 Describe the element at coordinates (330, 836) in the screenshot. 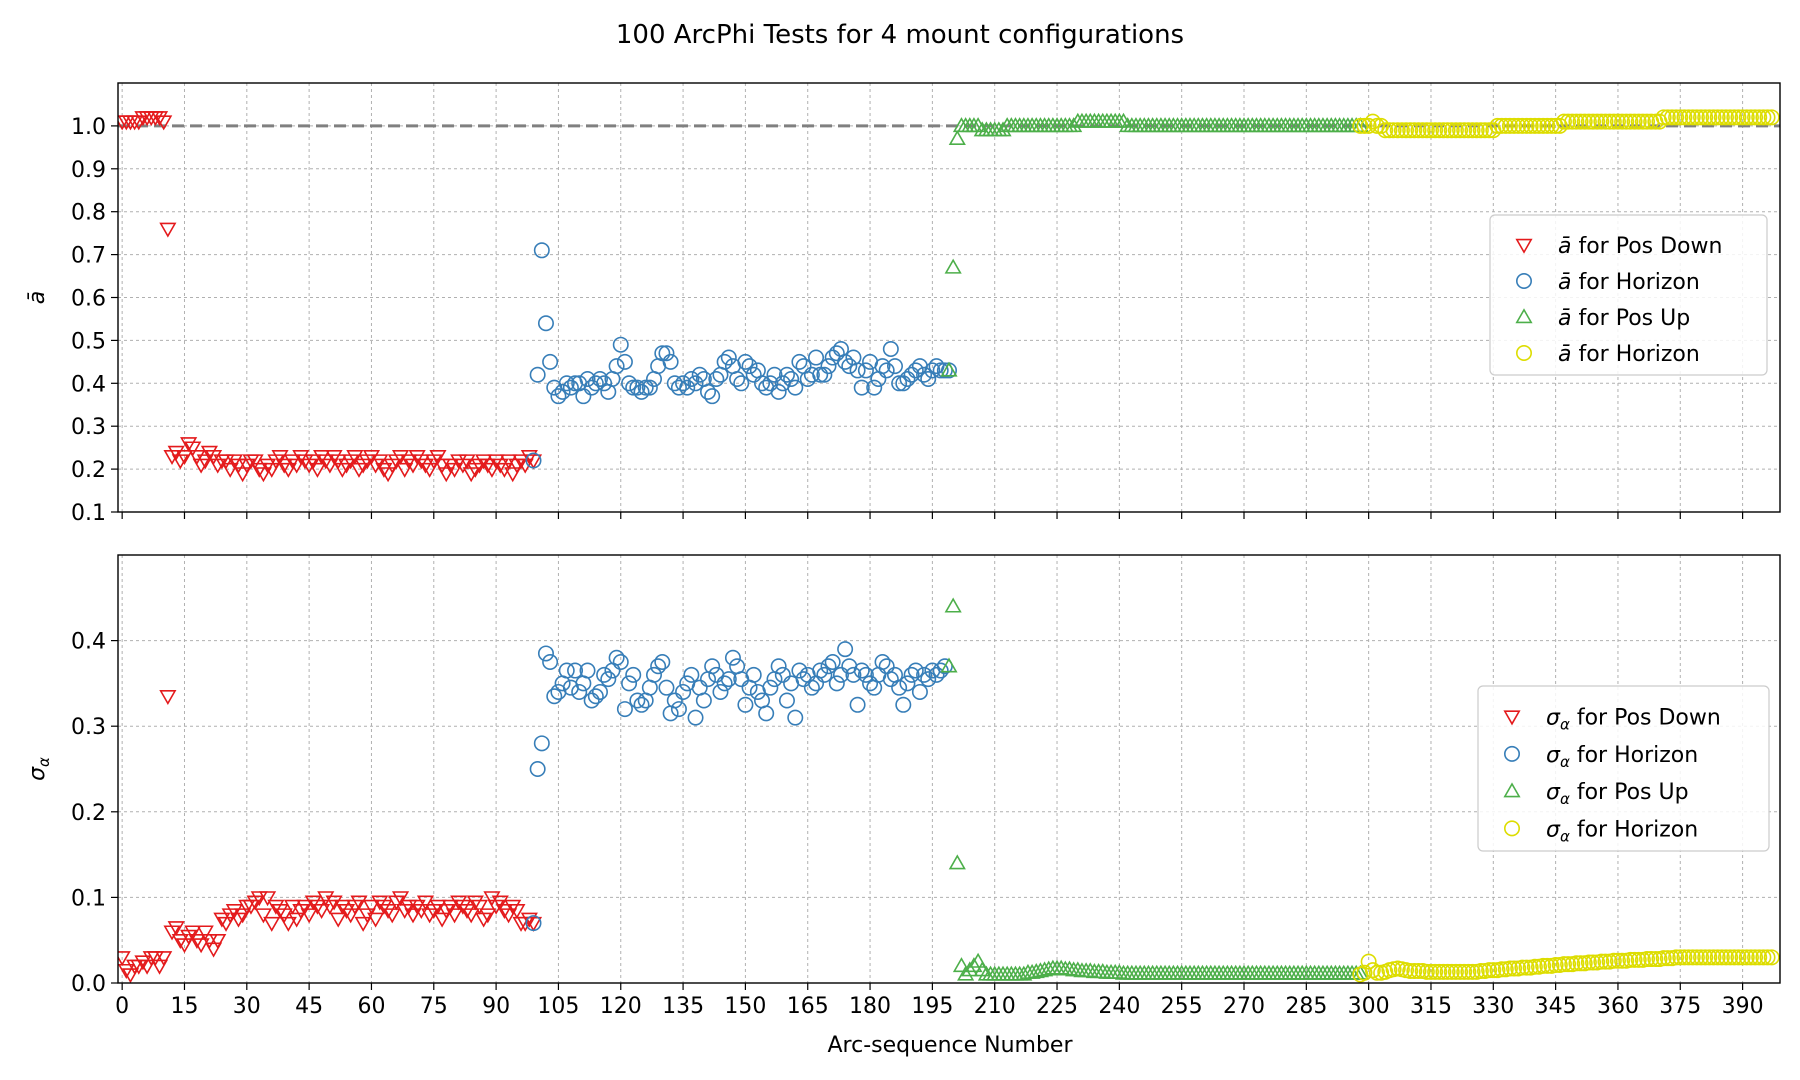

I see `series-pos-down` at that location.